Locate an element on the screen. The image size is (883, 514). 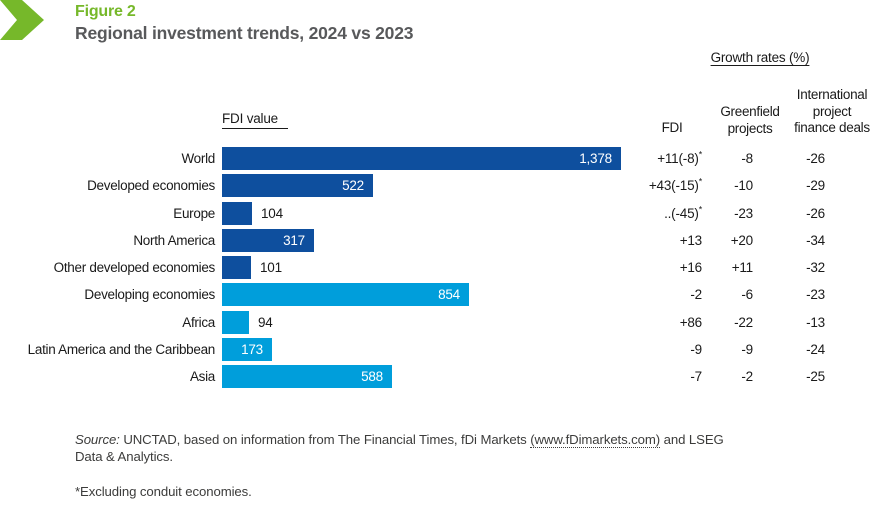
ipf-growth-value: -23 is located at coordinates (815, 295).